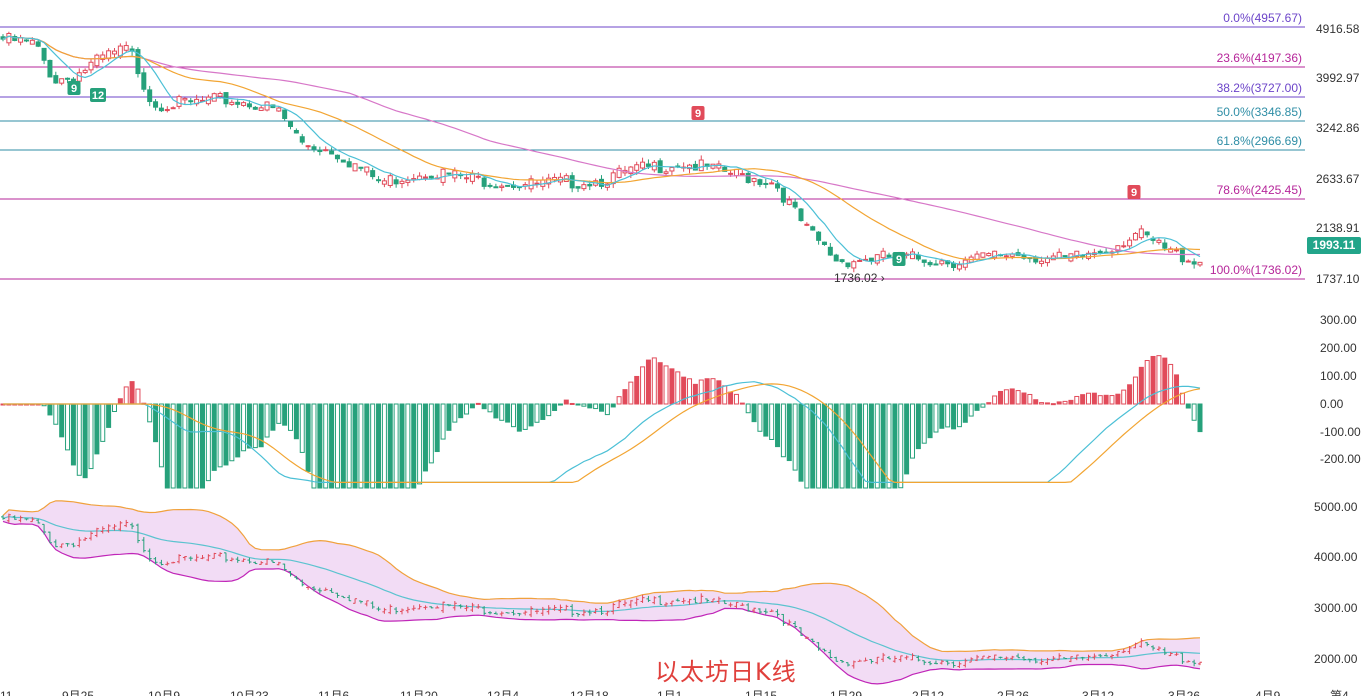 The image size is (1363, 696). I want to click on current-price-badge: 1993.11, so click(1334, 245).